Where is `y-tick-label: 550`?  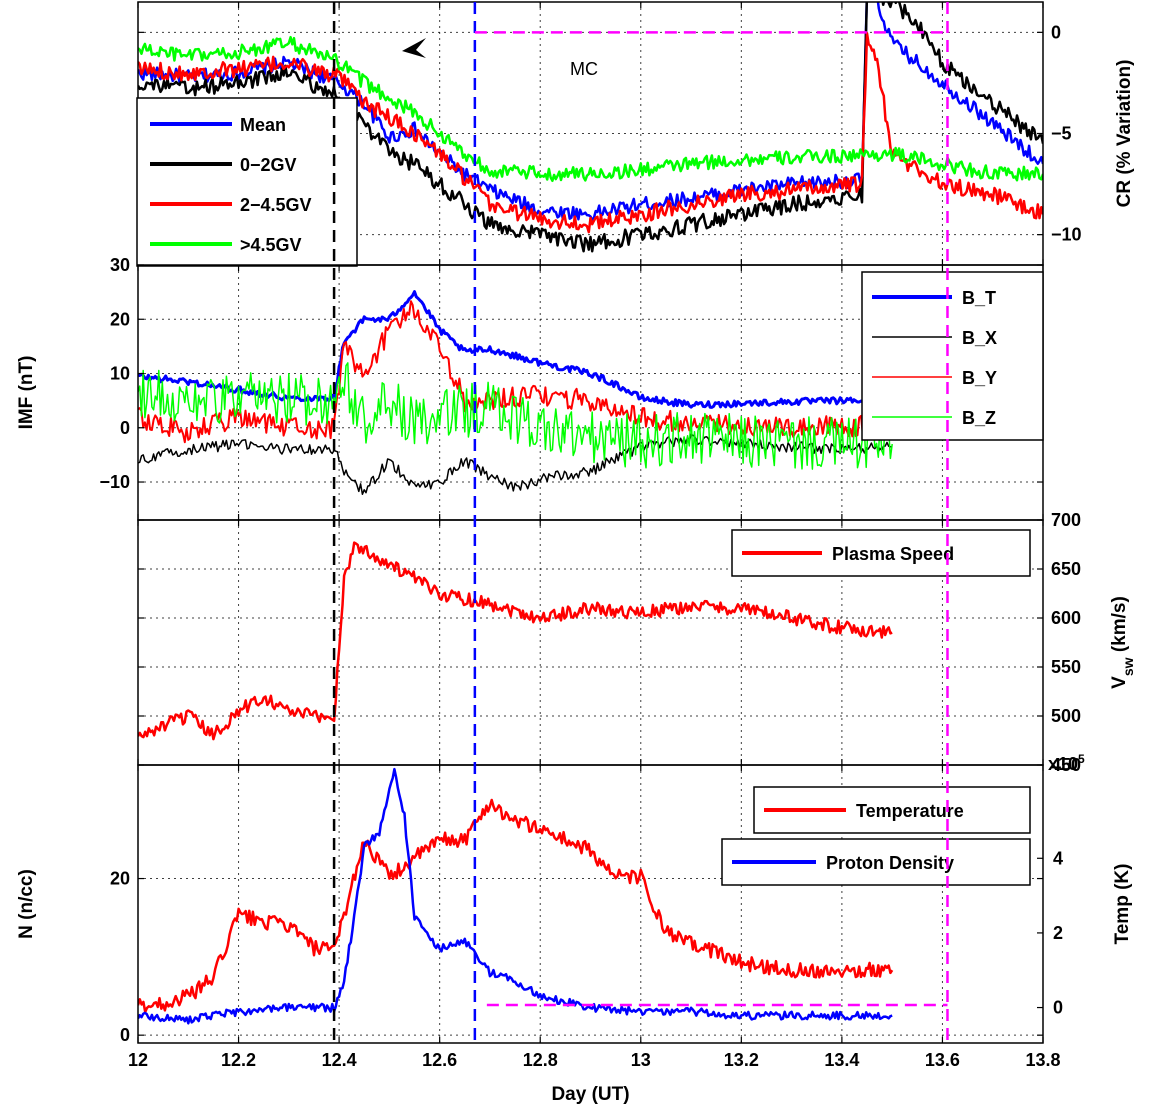
y-tick-label: 550 is located at coordinates (1066, 667).